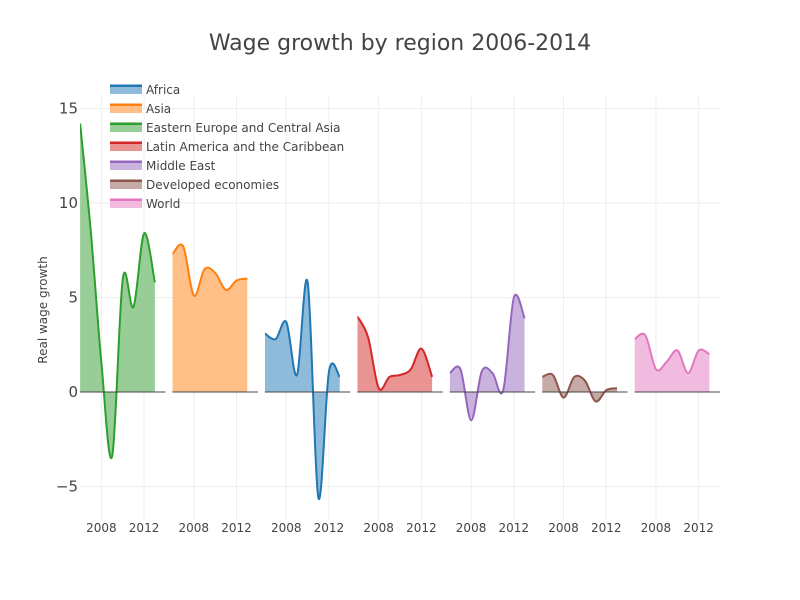 The image size is (800, 600). Describe the element at coordinates (181, 166) in the screenshot. I see `legend-label: Middle East` at that location.